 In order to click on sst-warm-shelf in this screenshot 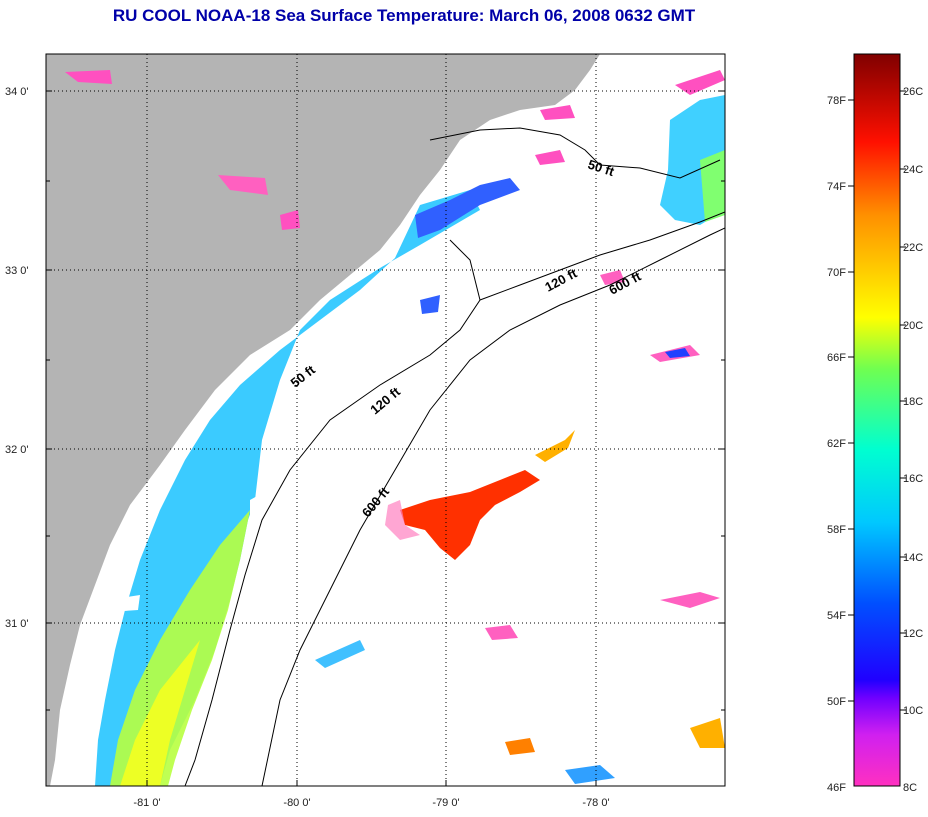, I will do `click(180, 648)`.